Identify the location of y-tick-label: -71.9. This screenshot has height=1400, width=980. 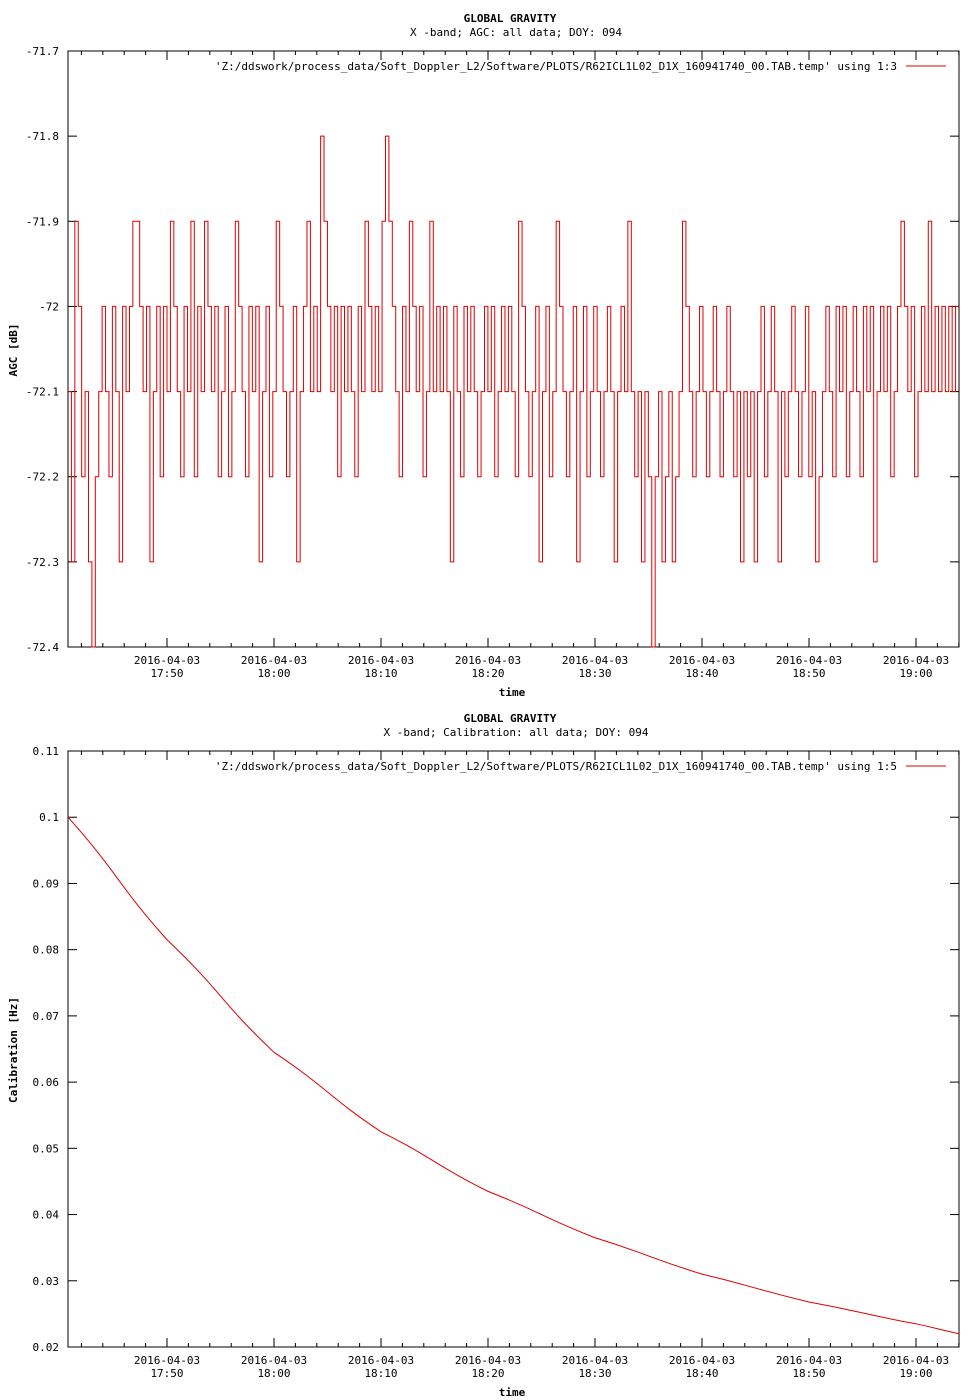
(42, 221).